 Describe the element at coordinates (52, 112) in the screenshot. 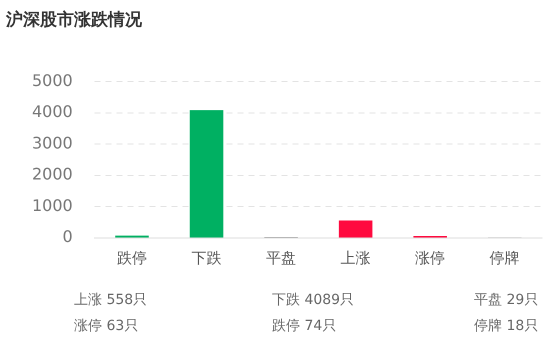

I see `y-tick-label: 4000` at that location.